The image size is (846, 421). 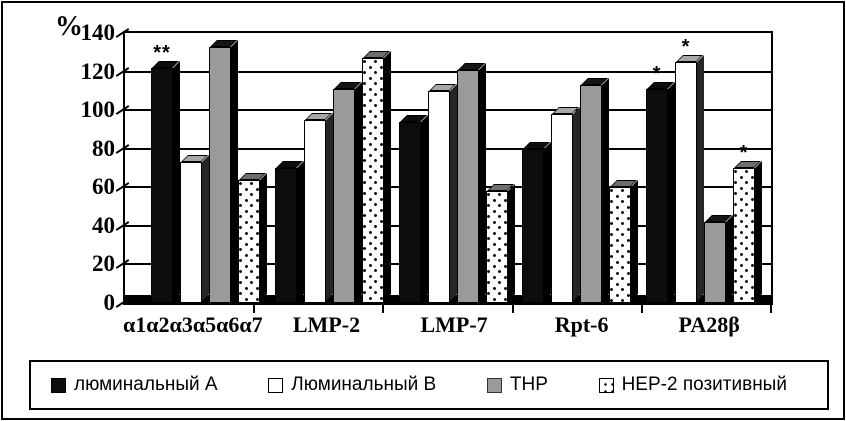 What do you see at coordinates (98, 32) in the screenshot?
I see `y-tick-label: 140` at bounding box center [98, 32].